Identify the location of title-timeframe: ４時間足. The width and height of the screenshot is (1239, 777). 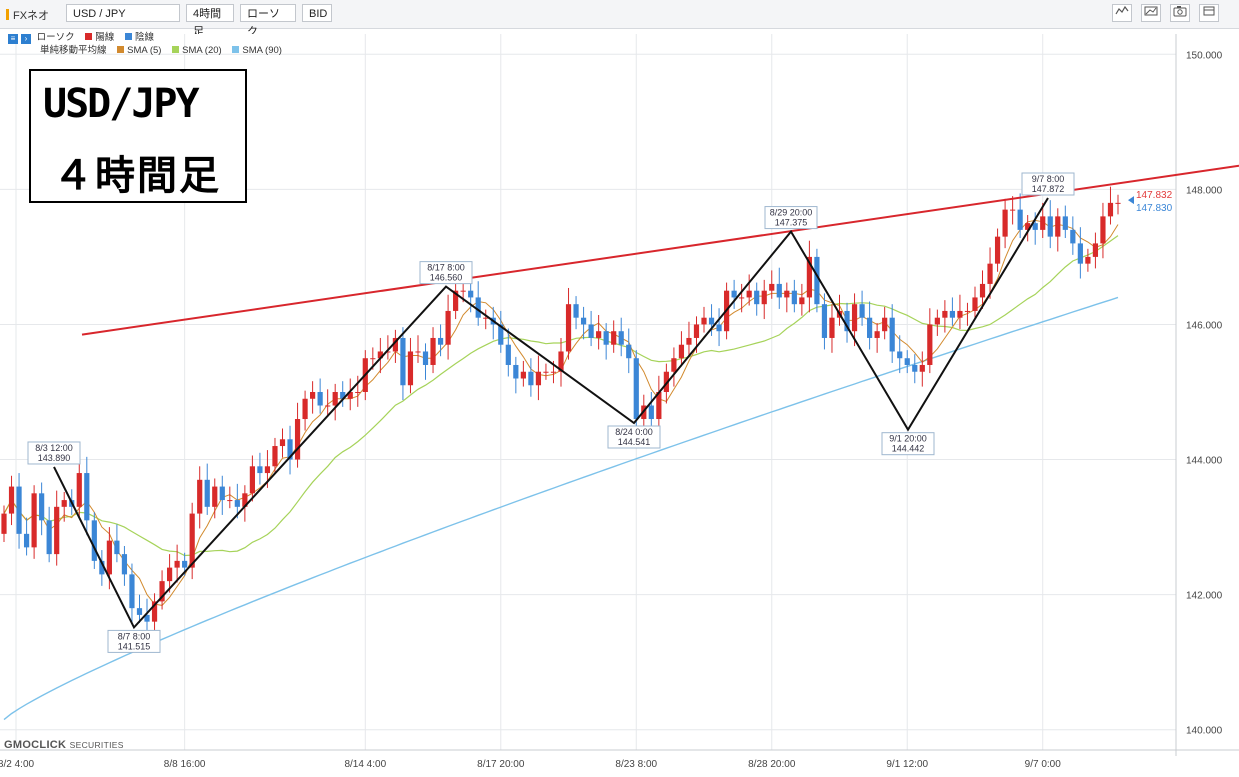
(137, 176).